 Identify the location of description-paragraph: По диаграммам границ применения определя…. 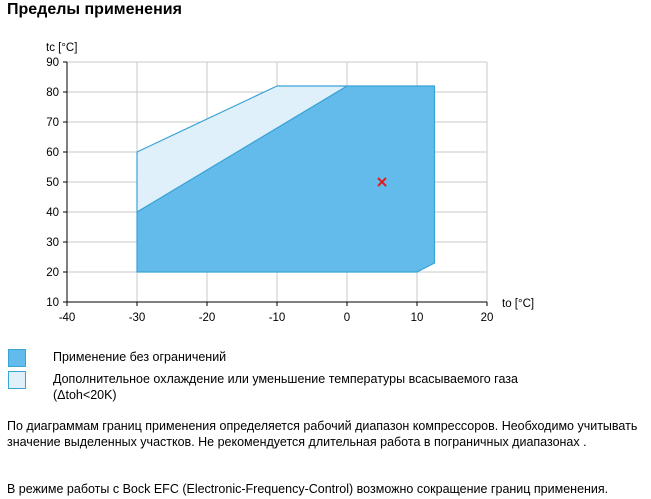
(322, 434).